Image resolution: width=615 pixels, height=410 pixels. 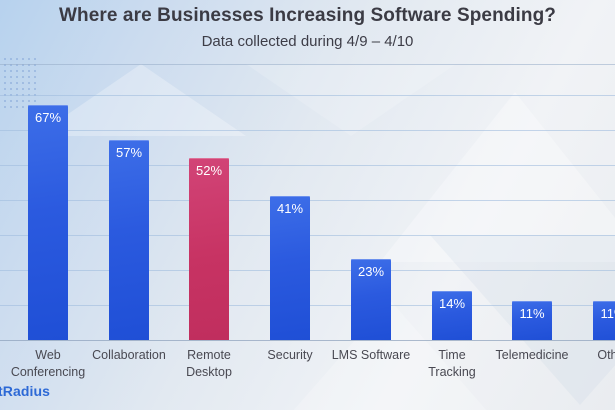 I want to click on bar-telemedicine: 11%, so click(x=532, y=320).